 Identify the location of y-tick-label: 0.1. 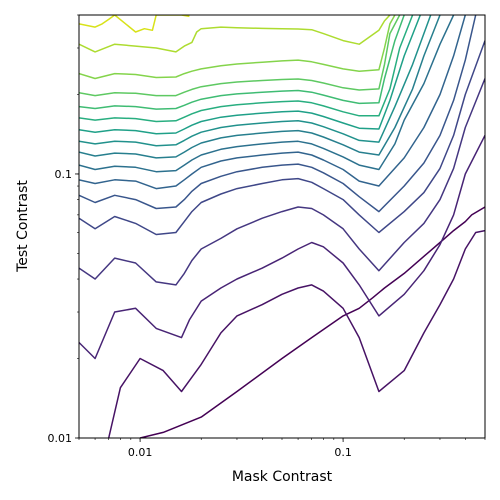
(64, 174).